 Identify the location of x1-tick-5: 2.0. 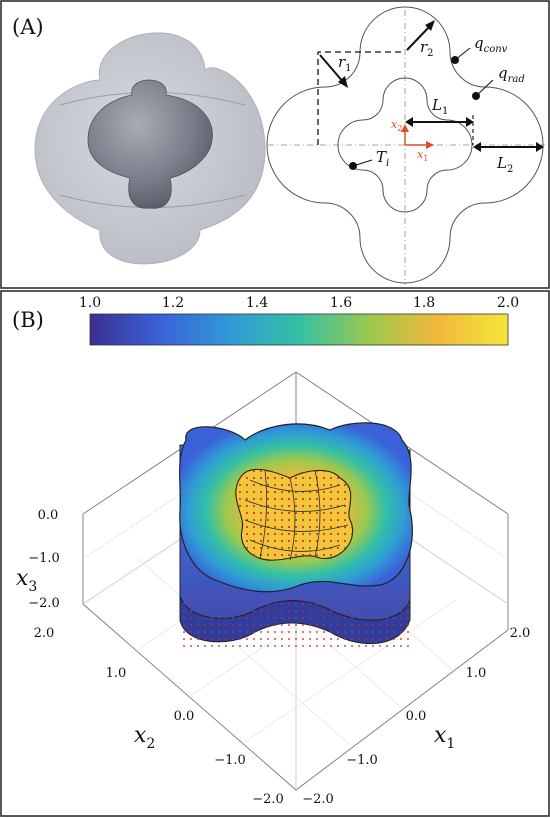
(520, 633).